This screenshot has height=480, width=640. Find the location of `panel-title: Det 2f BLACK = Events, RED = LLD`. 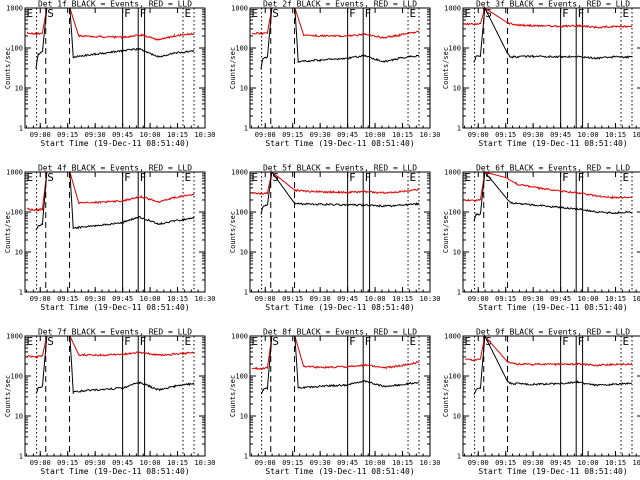

panel-title: Det 2f BLACK = Events, RED = LLD is located at coordinates (340, 4).